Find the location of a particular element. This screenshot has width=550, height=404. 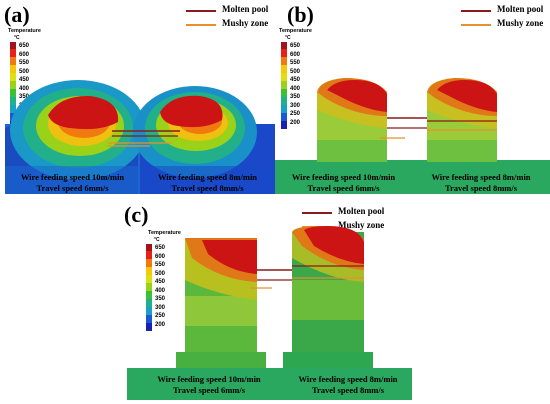

panel-label: (c) is located at coordinates (136, 214).